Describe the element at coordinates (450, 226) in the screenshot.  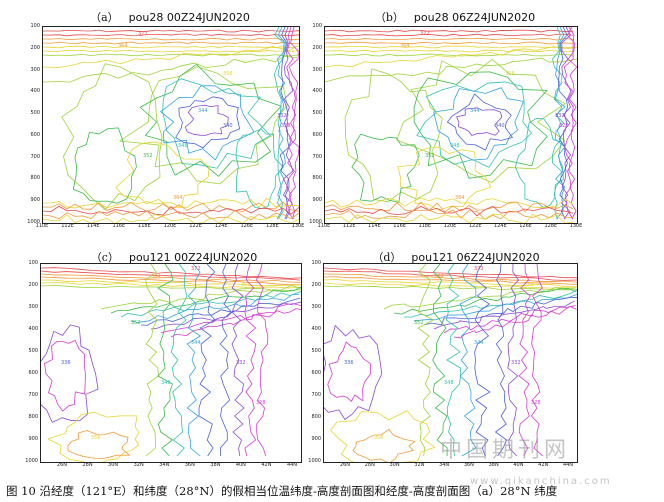
I see `x-tick-label: 120E` at that location.